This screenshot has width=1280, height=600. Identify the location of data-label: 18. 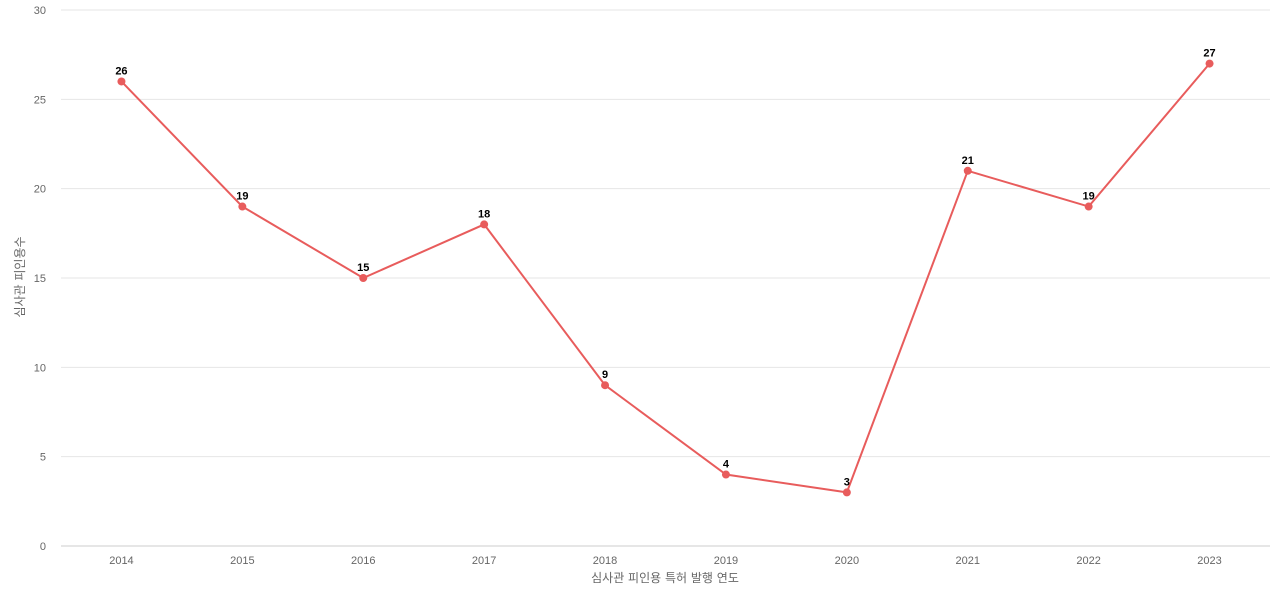
(484, 214).